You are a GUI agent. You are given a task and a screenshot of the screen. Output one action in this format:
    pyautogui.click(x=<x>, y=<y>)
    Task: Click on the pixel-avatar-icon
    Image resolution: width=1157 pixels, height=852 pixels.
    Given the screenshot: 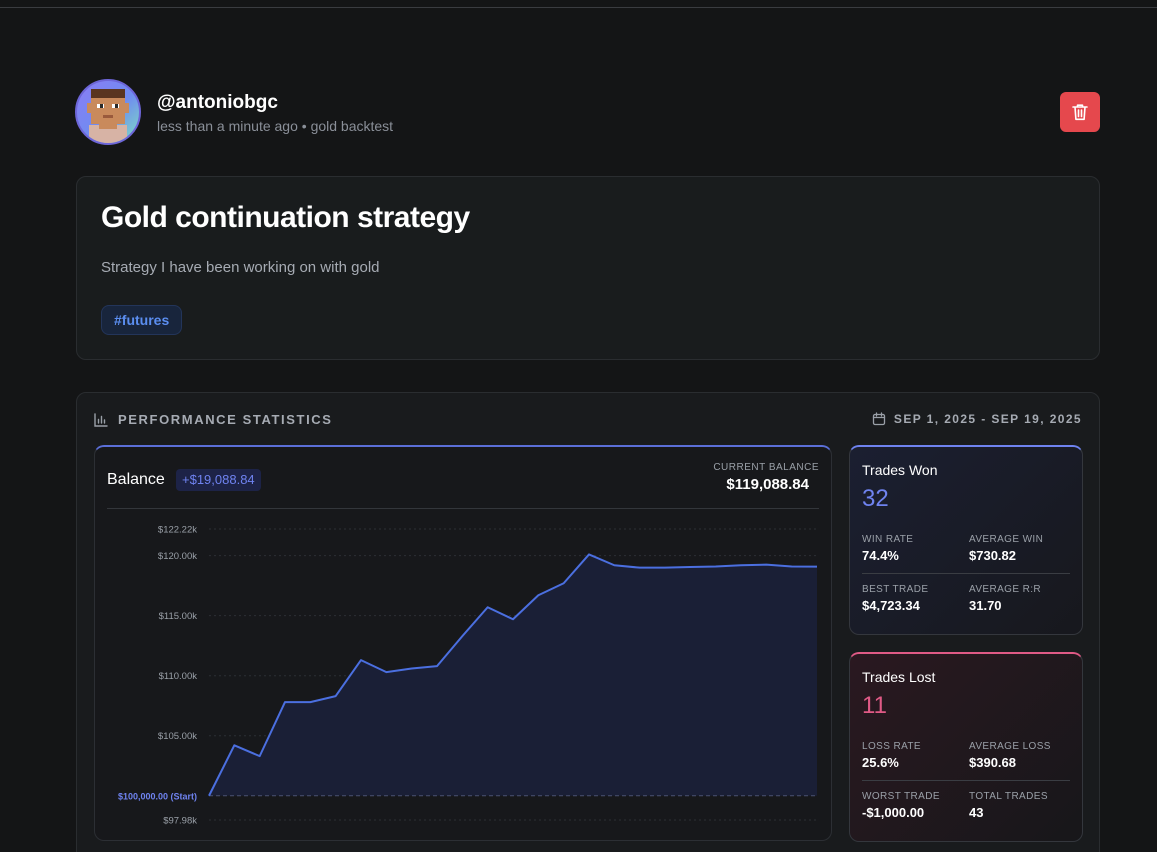 What is the action you would take?
    pyautogui.click(x=108, y=116)
    